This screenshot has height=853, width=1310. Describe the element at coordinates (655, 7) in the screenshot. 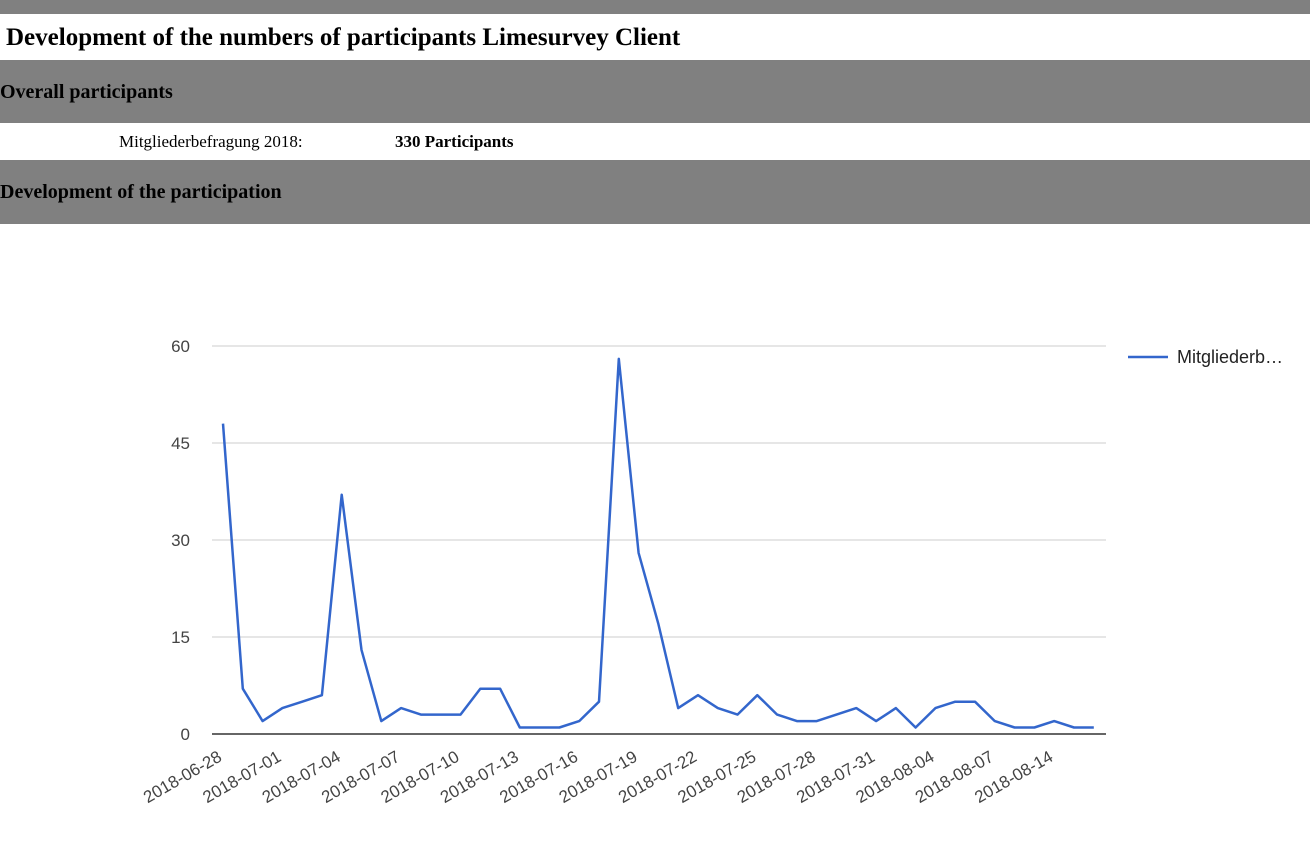

I see `top-bar` at that location.